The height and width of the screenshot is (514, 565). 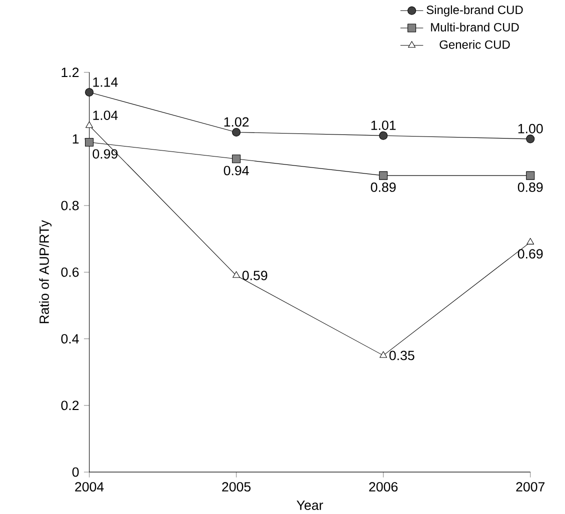 I want to click on y-tick-label: 0.6, so click(x=70, y=272).